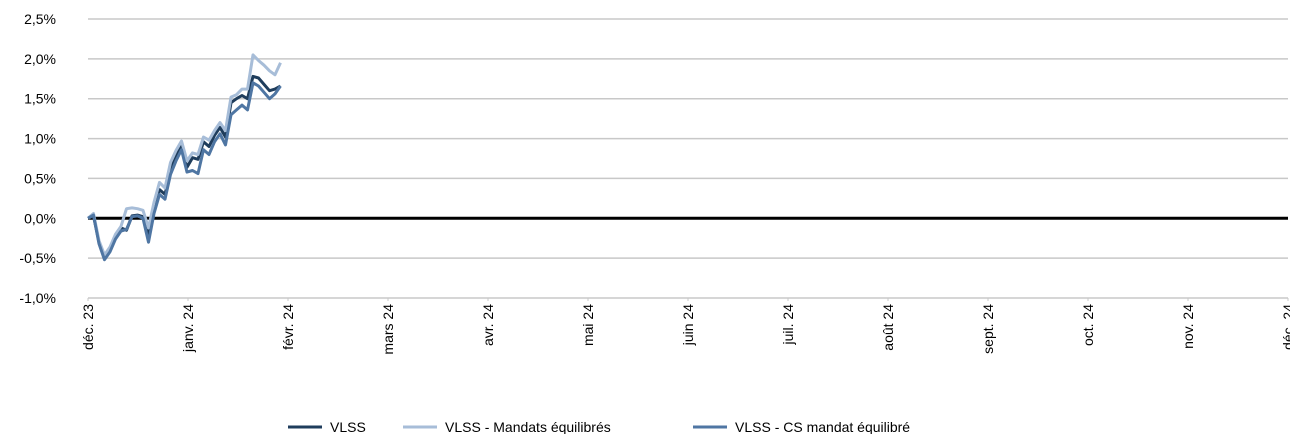  I want to click on x-tick-label: mars 24, so click(388, 329).